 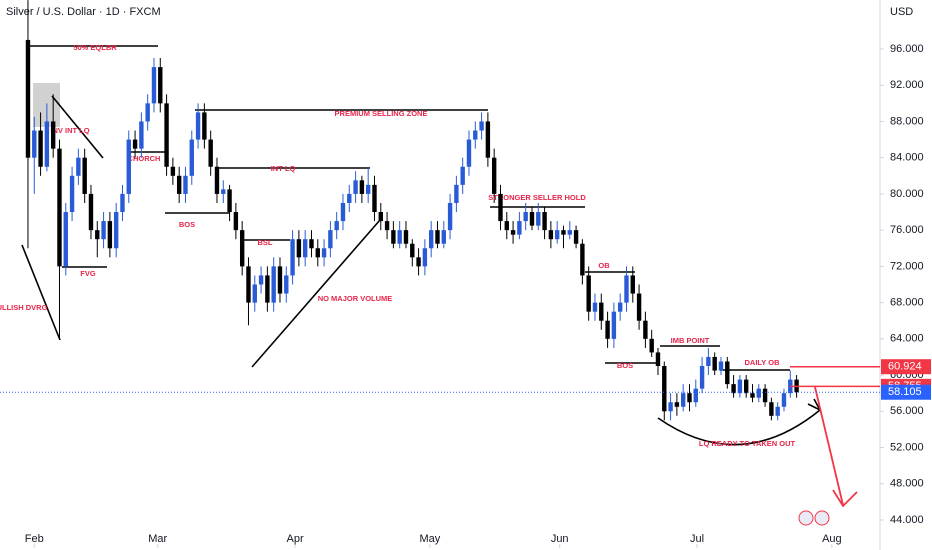 I want to click on price-label: 58.105, so click(x=905, y=392).